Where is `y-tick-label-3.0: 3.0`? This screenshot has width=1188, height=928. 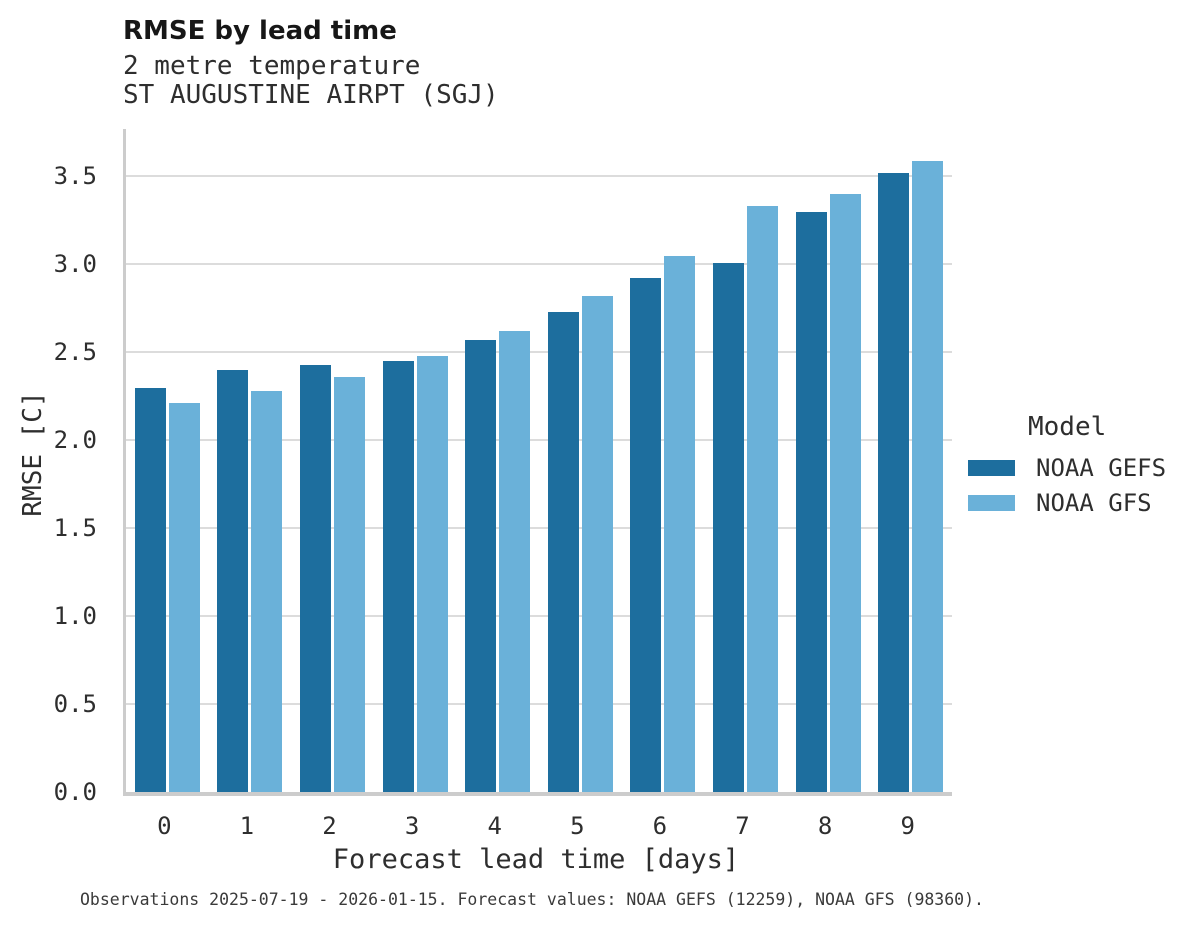 y-tick-label-3.0: 3.0 is located at coordinates (75, 264).